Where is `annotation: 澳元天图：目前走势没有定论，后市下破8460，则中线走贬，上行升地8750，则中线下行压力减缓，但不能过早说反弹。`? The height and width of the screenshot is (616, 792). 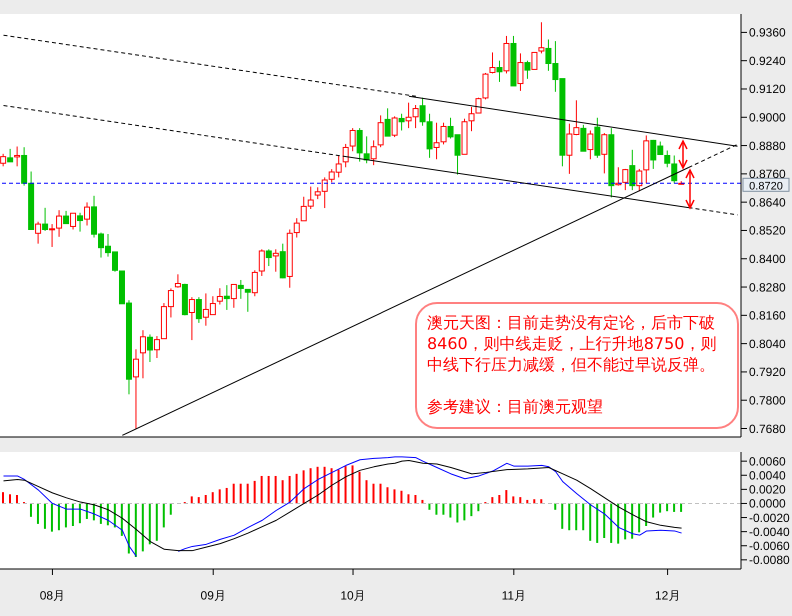 annotation: 澳元天图：目前走势没有定论，后市下破8460，则中线走贬，上行升地8750，则中线下行压力减缓，但不能过早说反弹。 is located at coordinates (572, 343).